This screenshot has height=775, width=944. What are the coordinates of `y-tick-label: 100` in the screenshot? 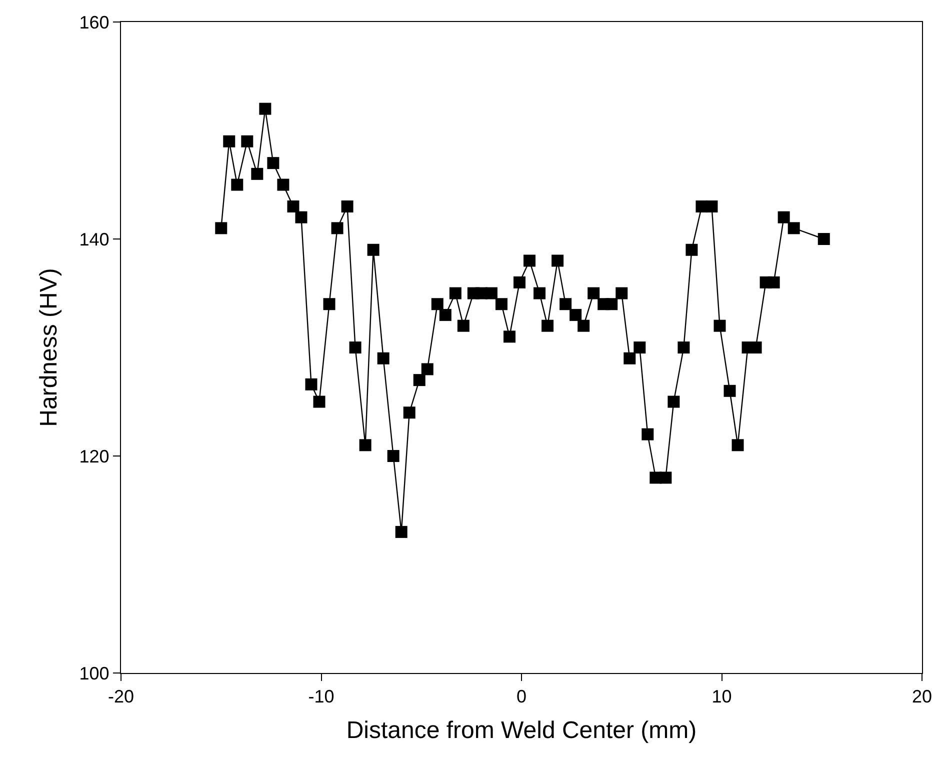 It's located at (94, 673).